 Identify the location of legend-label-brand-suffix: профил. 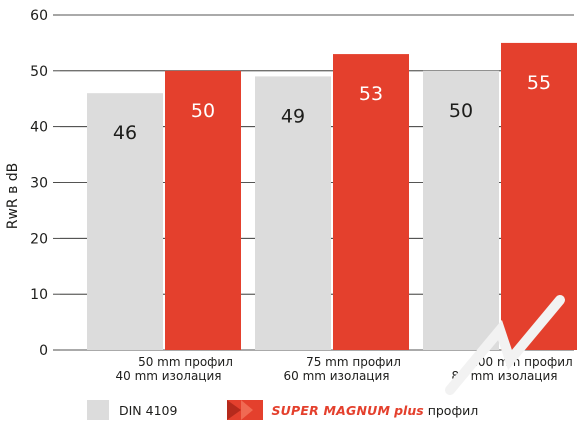
(453, 410).